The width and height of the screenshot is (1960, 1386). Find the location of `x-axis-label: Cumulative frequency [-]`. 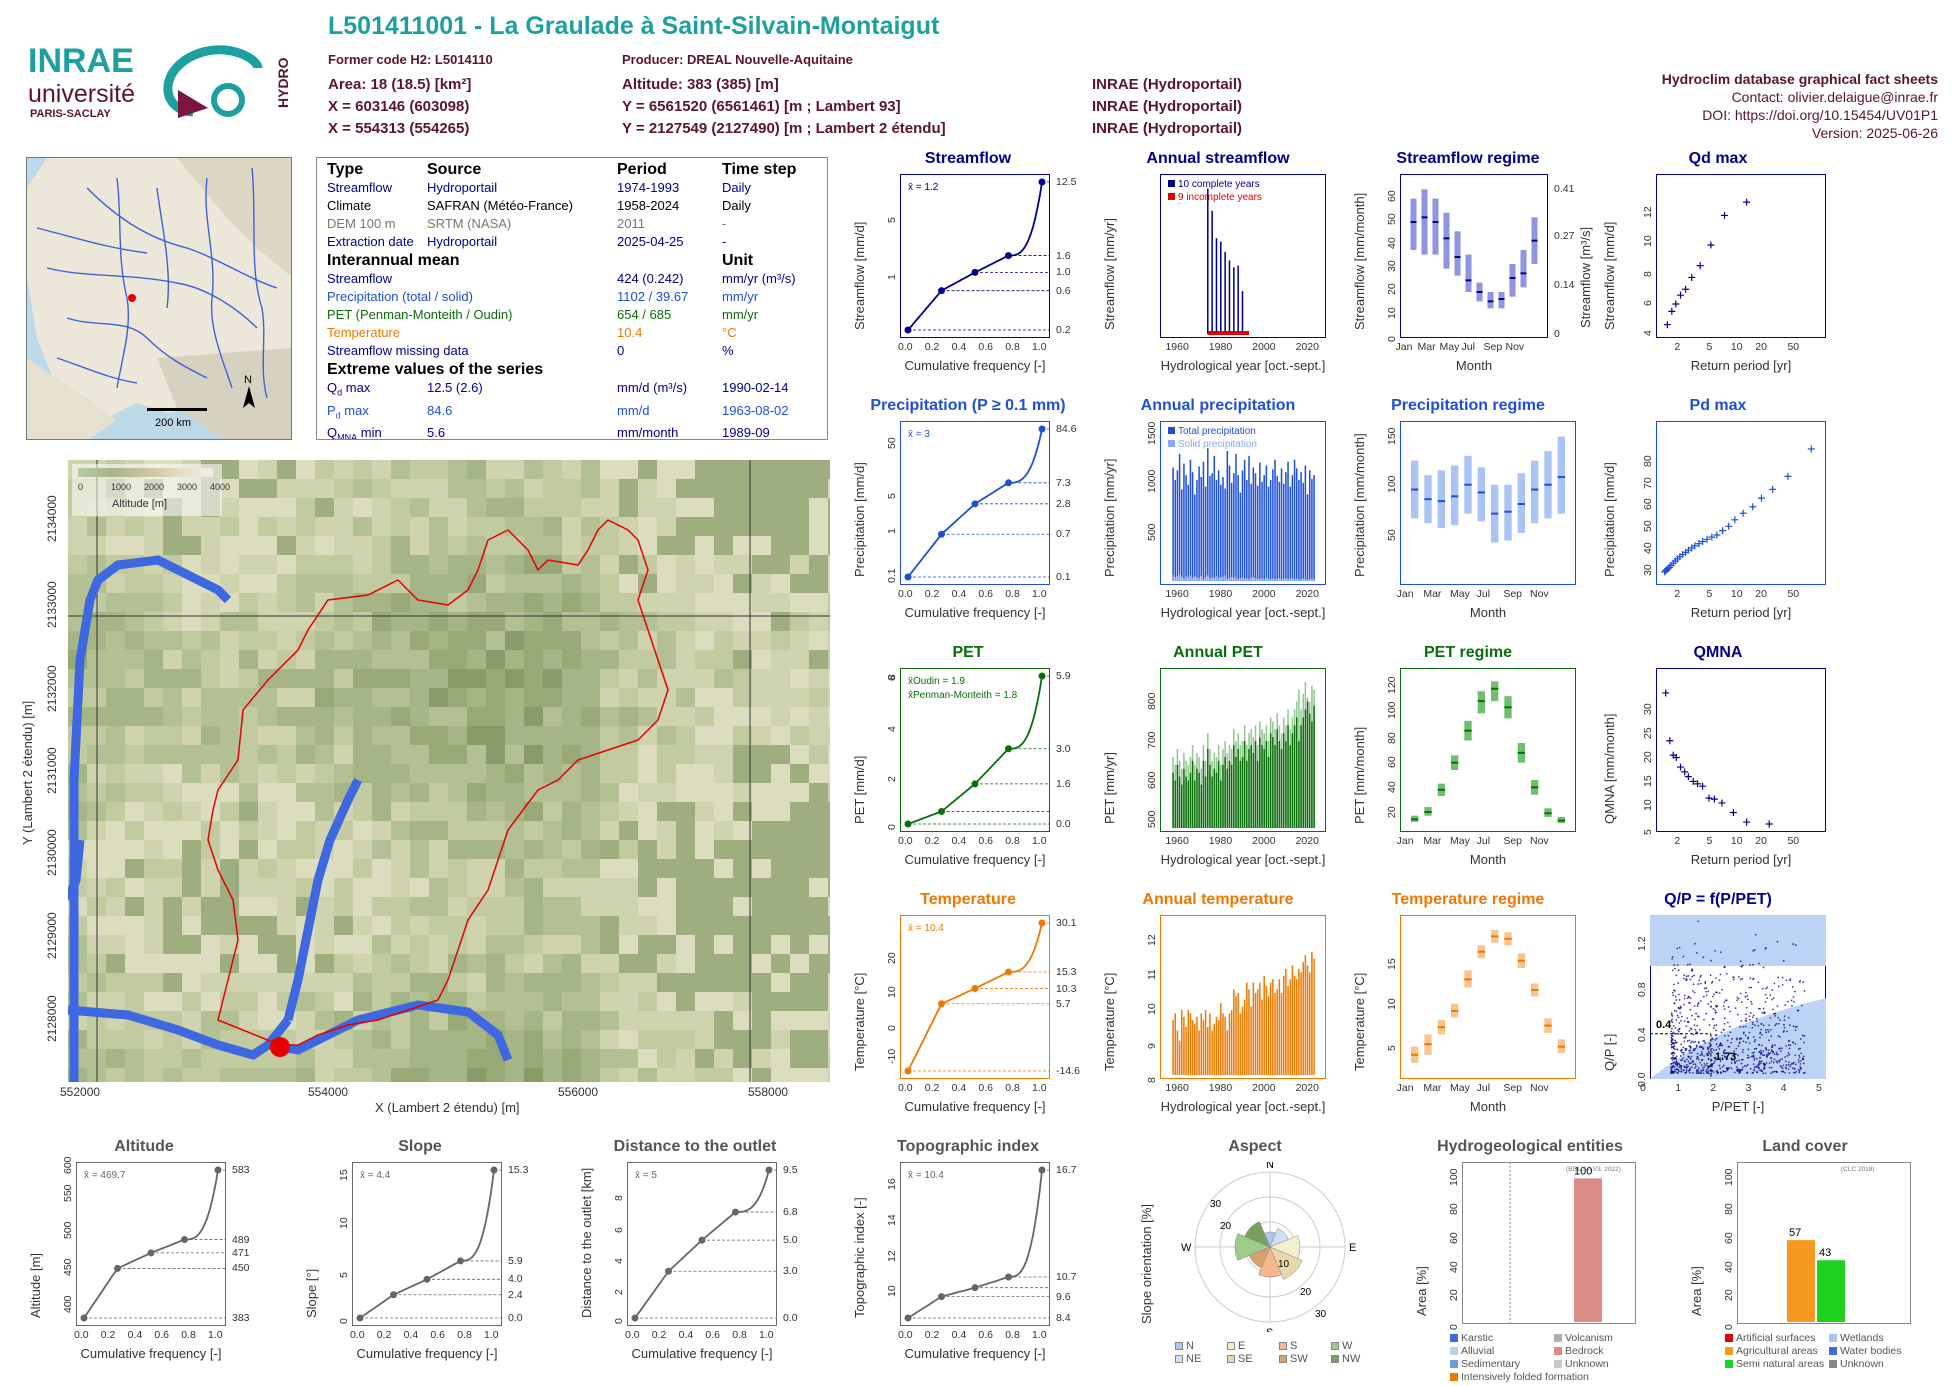

x-axis-label: Cumulative frequency [-] is located at coordinates (427, 1353).